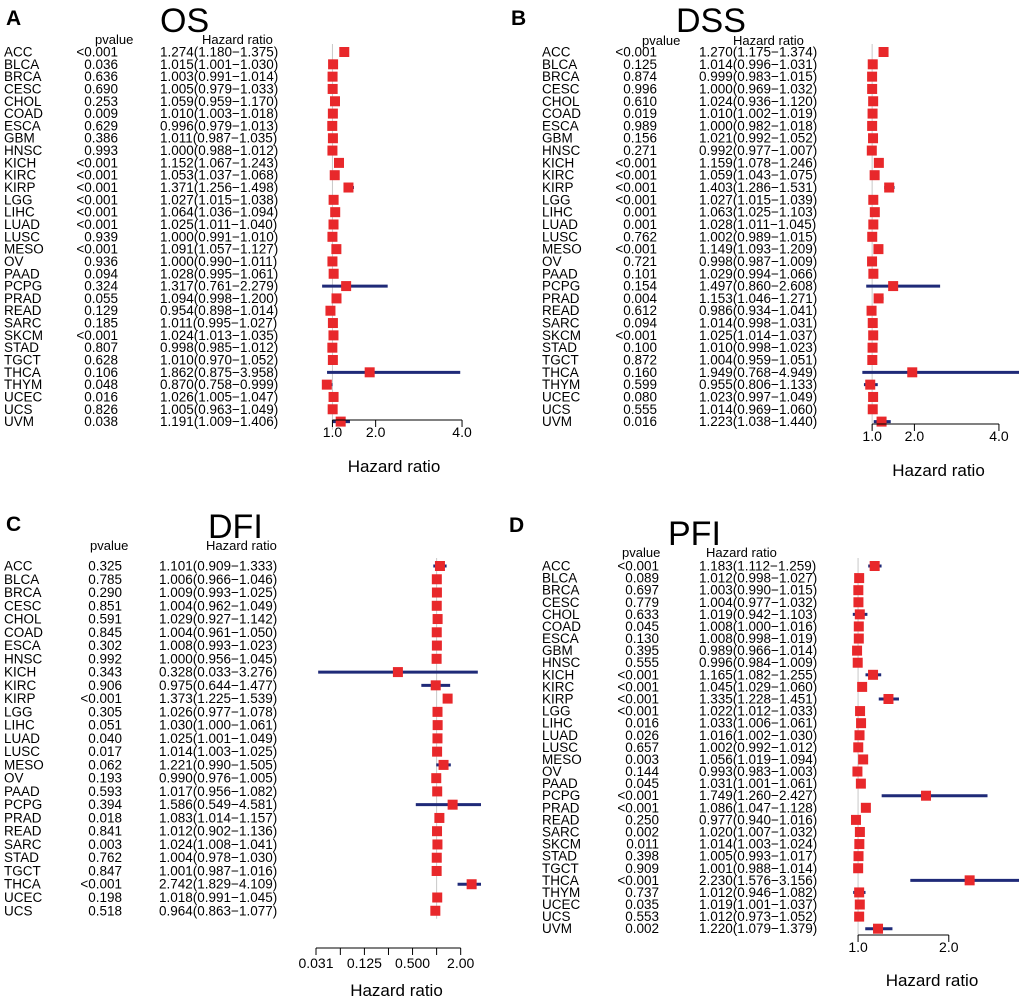  I want to click on pvalue-cell: 0.851, so click(105, 605).